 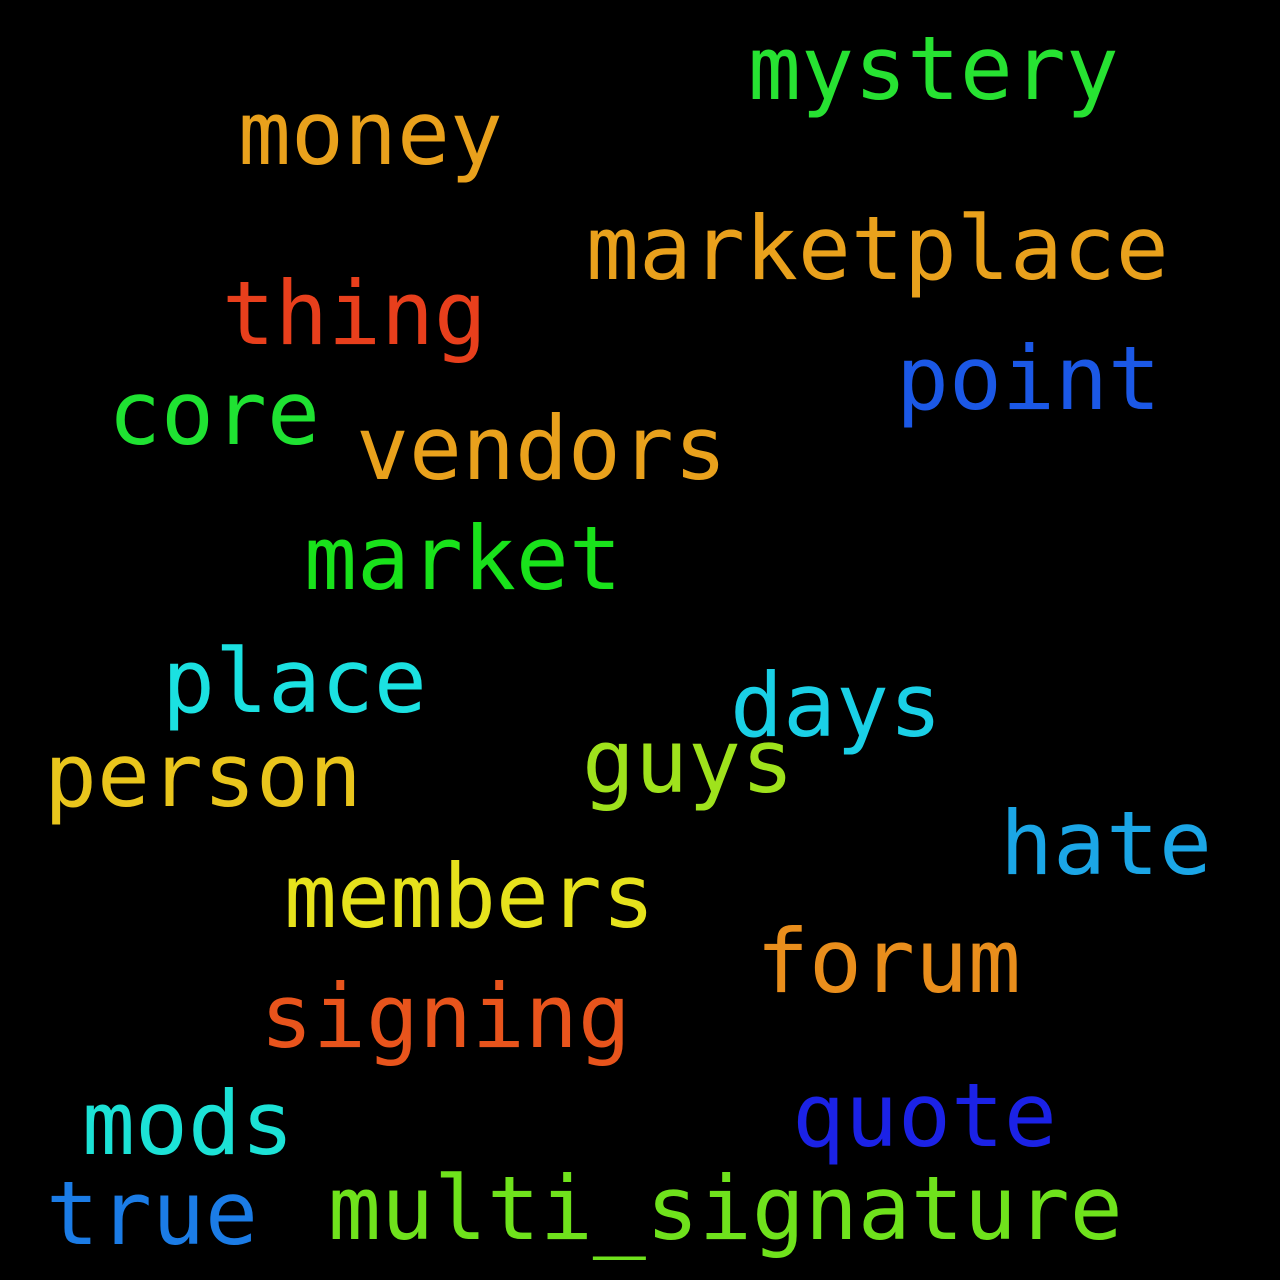 What do you see at coordinates (445, 1016) in the screenshot?
I see `word-signing: signing` at bounding box center [445, 1016].